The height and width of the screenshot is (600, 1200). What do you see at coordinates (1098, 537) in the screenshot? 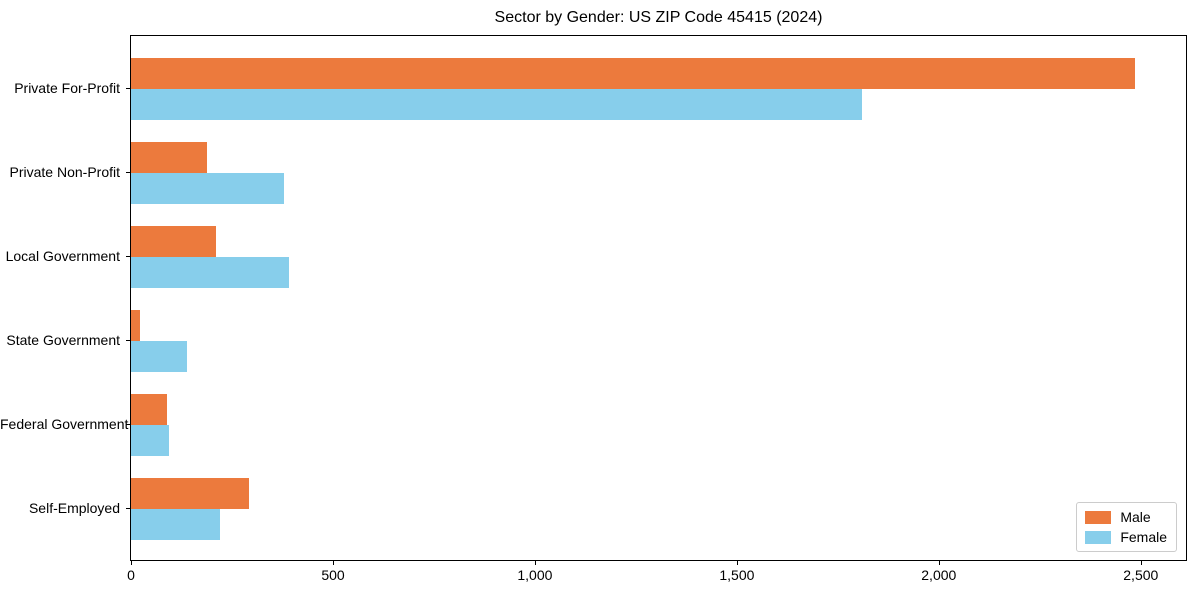
I see `legend-swatch-female-icon` at bounding box center [1098, 537].